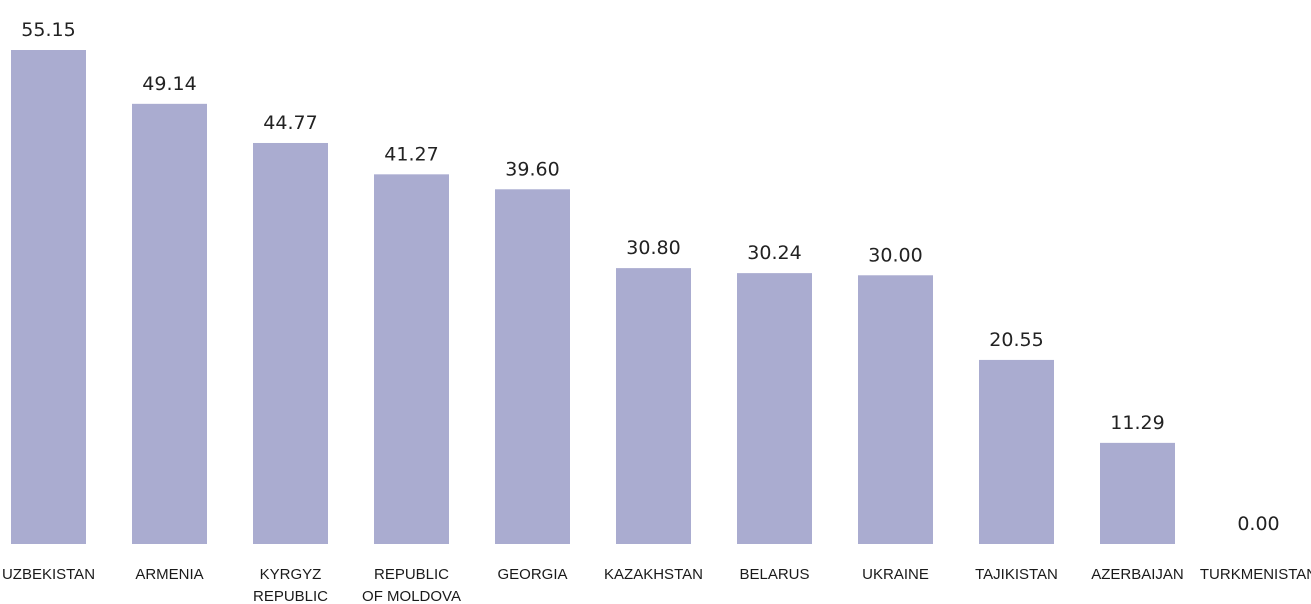 The height and width of the screenshot is (604, 1311). I want to click on value-label-4: 39.60, so click(532, 169).